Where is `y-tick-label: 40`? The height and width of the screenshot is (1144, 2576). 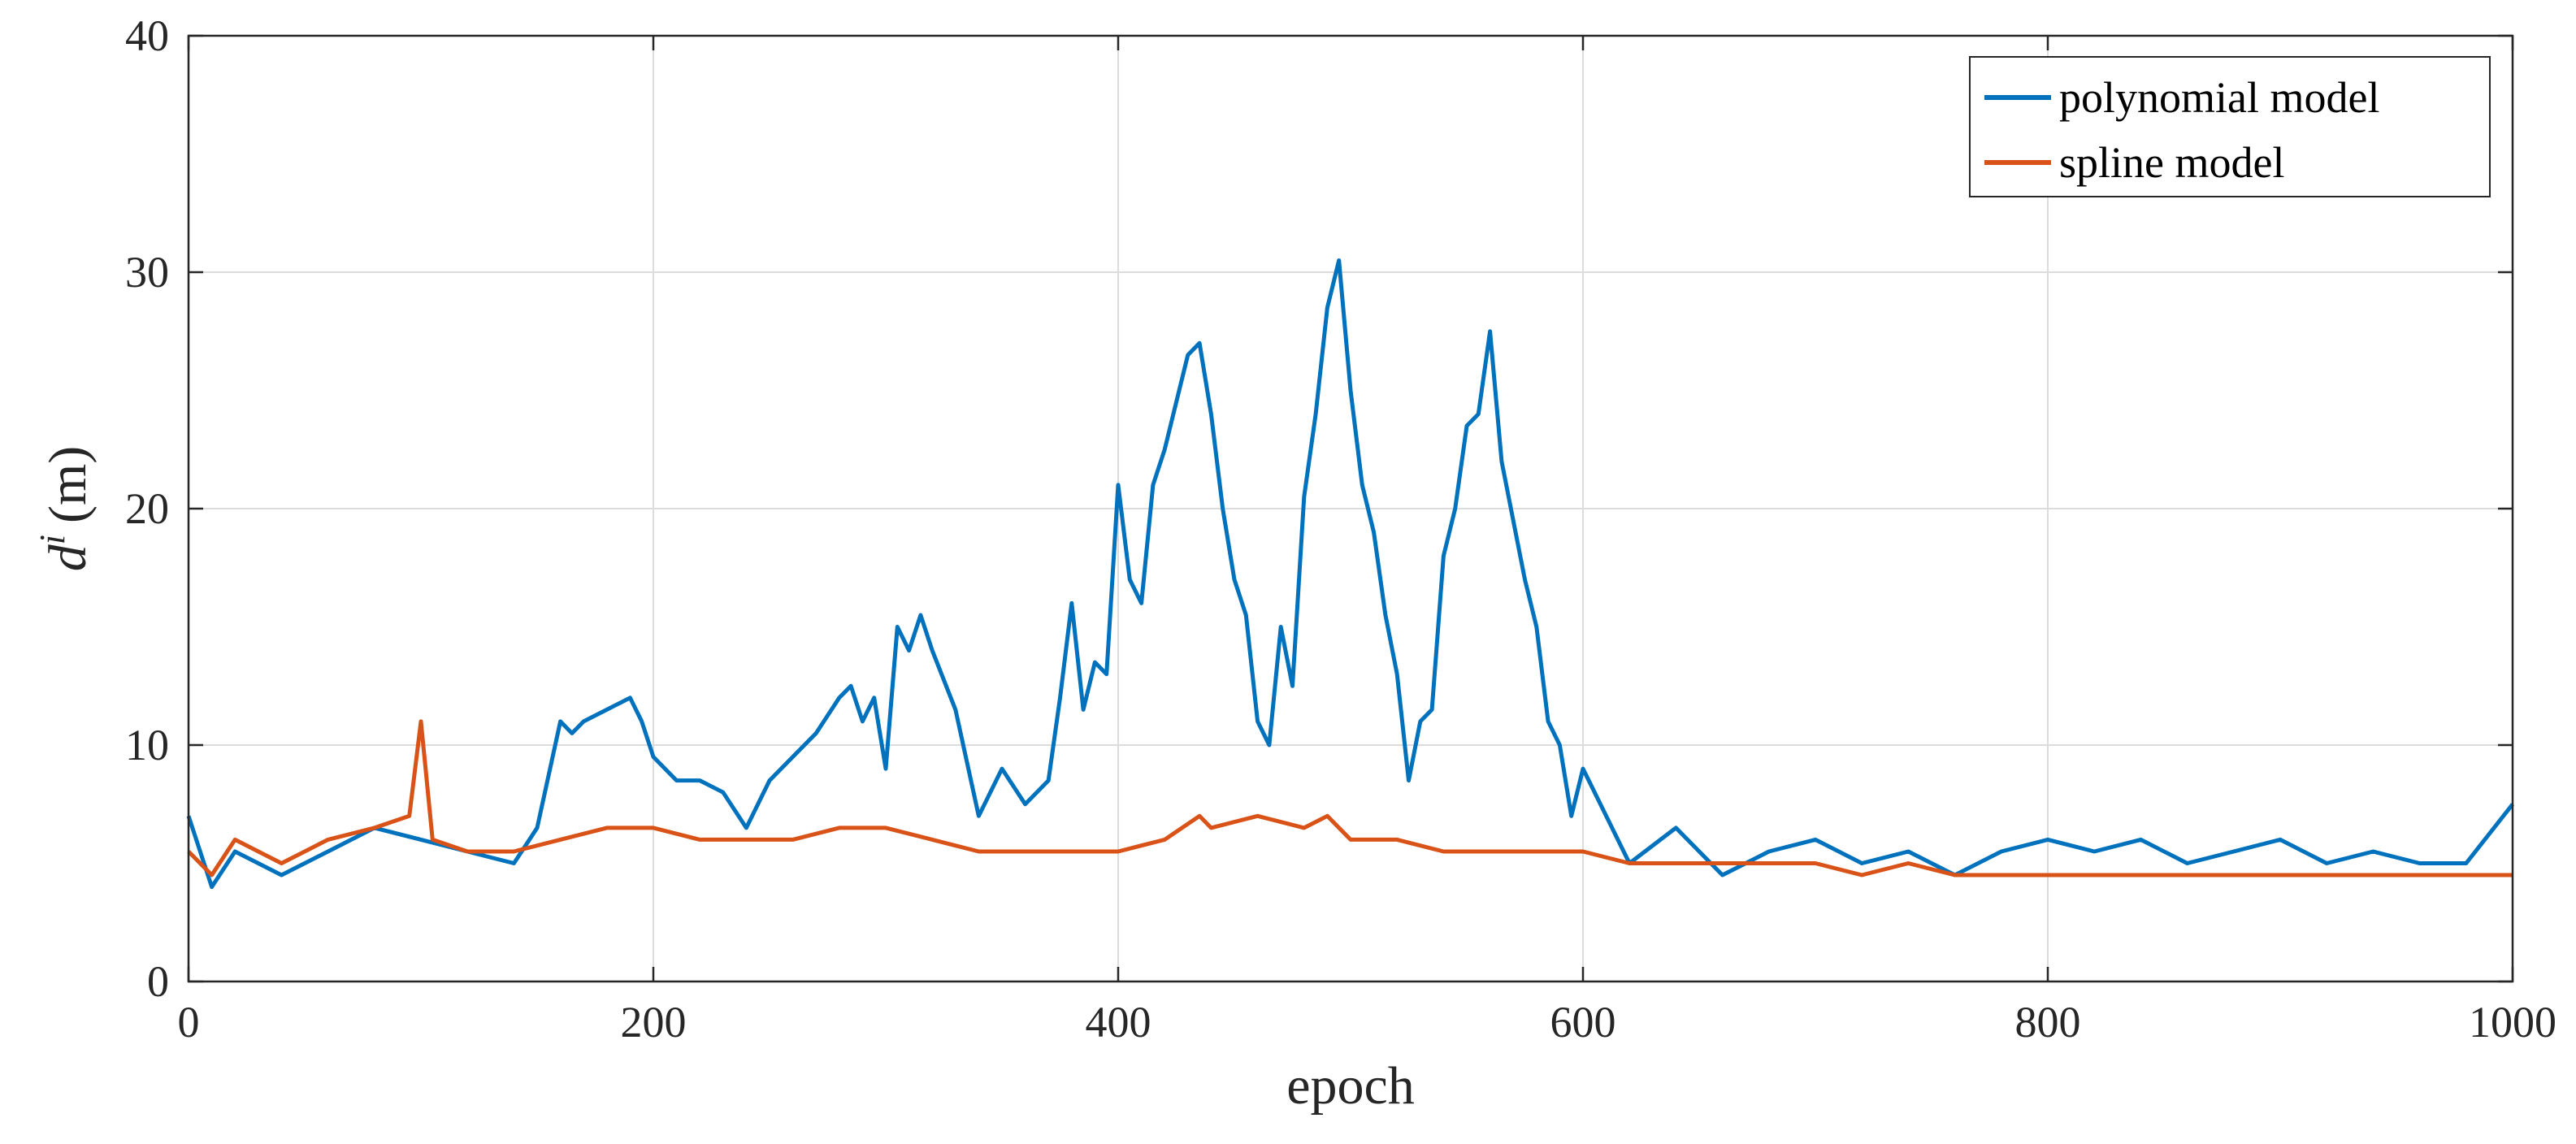 y-tick-label: 40 is located at coordinates (147, 35).